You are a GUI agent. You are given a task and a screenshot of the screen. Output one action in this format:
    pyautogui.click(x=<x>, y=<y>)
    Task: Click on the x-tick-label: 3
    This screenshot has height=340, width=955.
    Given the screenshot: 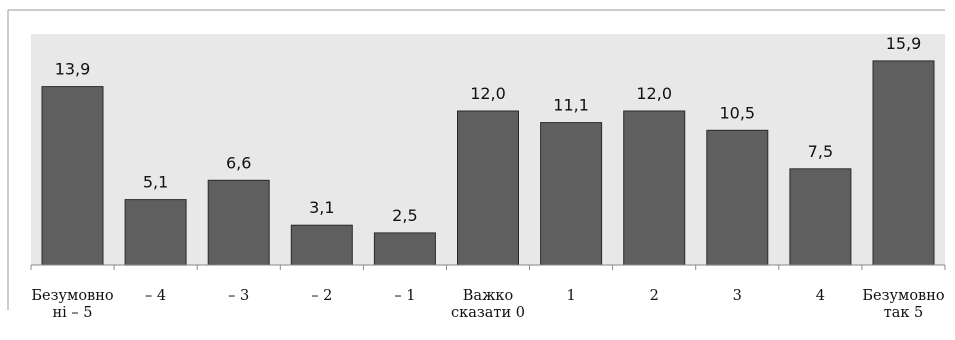 What is the action you would take?
    pyautogui.click(x=737, y=296)
    